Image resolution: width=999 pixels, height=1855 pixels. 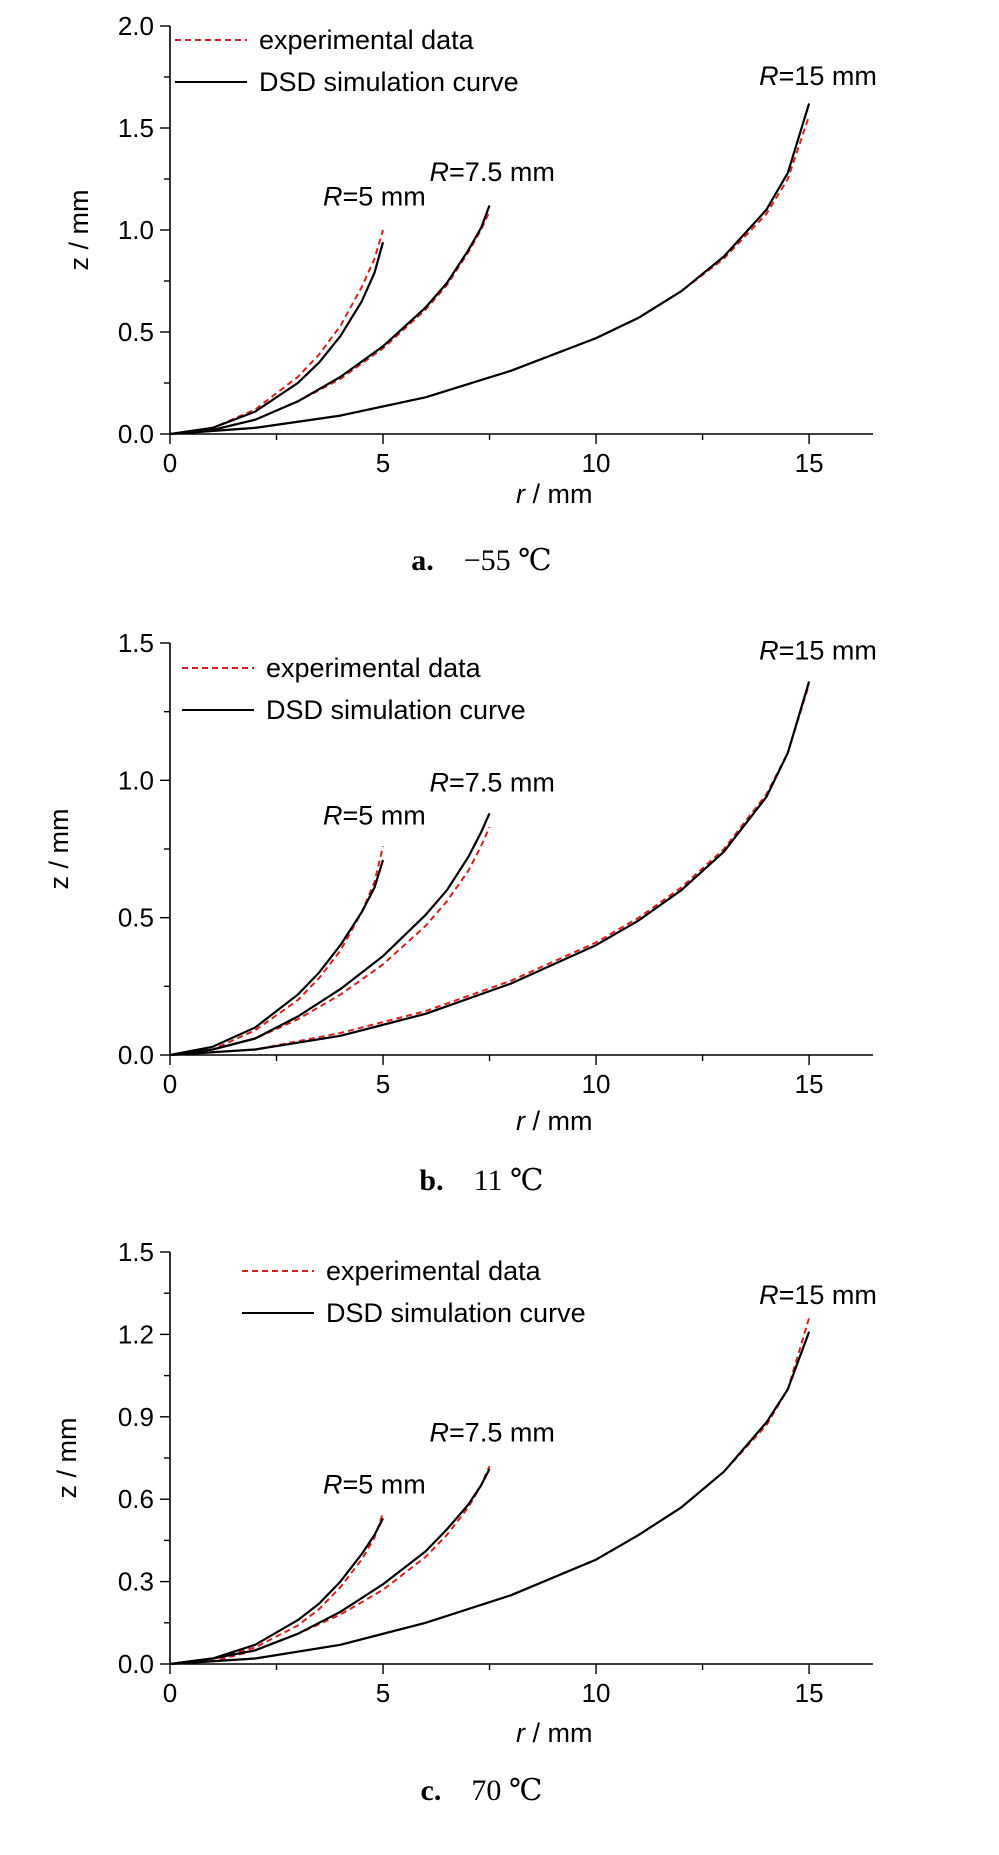 What do you see at coordinates (508, 560) in the screenshot?
I see `caption-text: −55 ℃` at bounding box center [508, 560].